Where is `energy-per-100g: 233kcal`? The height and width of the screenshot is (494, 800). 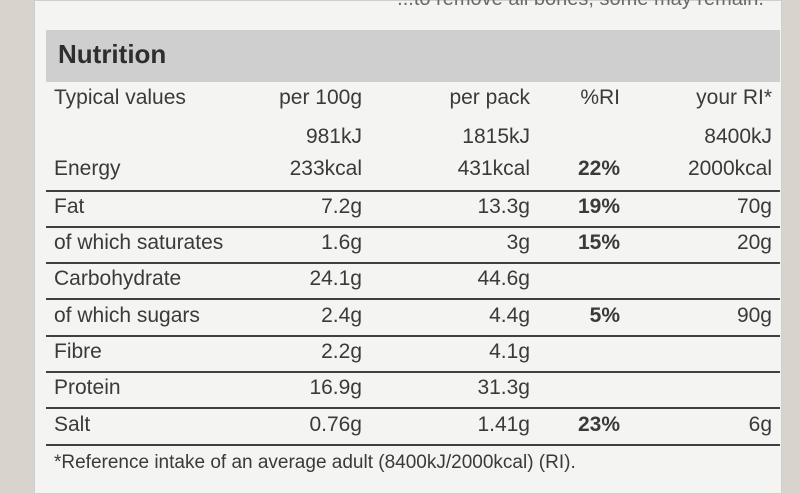 energy-per-100g: 233kcal is located at coordinates (325, 168).